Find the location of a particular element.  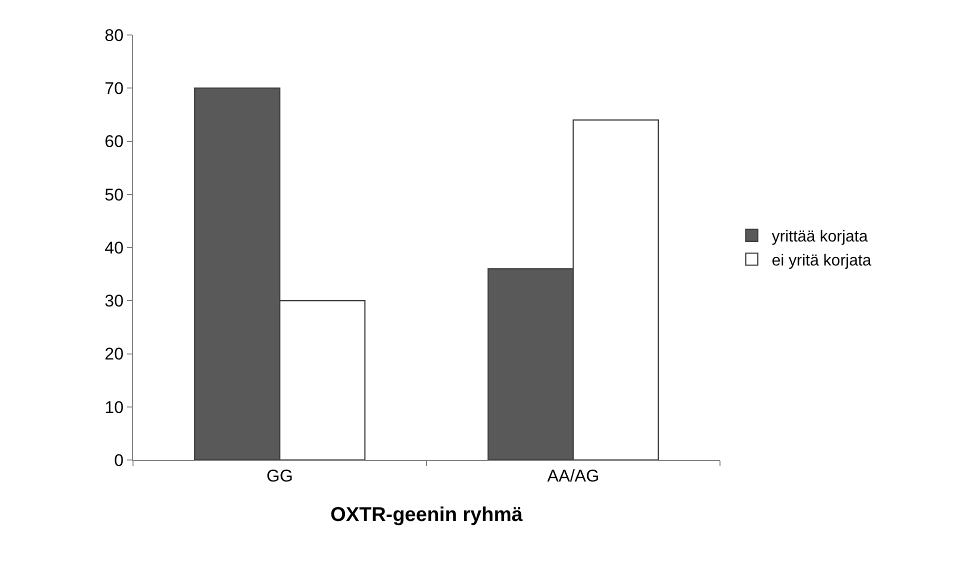

x-axis-title: OXTR-geenin ryhmä is located at coordinates (427, 515).